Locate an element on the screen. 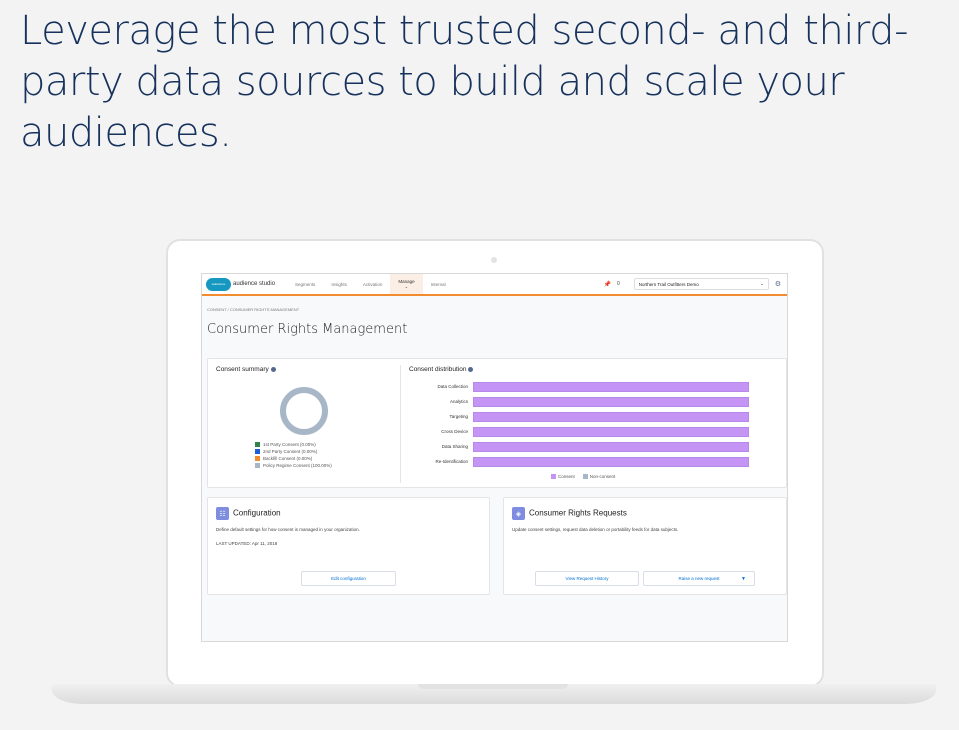 Image resolution: width=959 pixels, height=730 pixels. bar-label: Targeting is located at coordinates (458, 416).